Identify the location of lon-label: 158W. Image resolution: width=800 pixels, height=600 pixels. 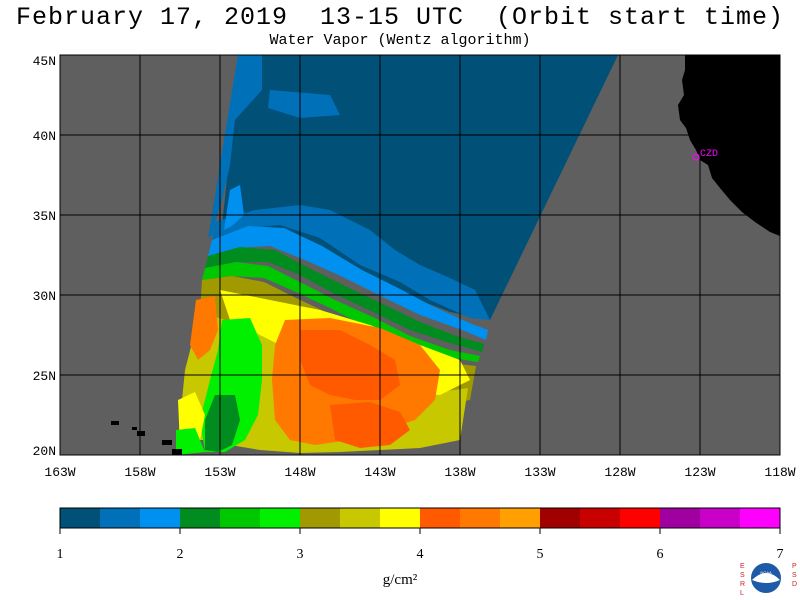
(139, 472).